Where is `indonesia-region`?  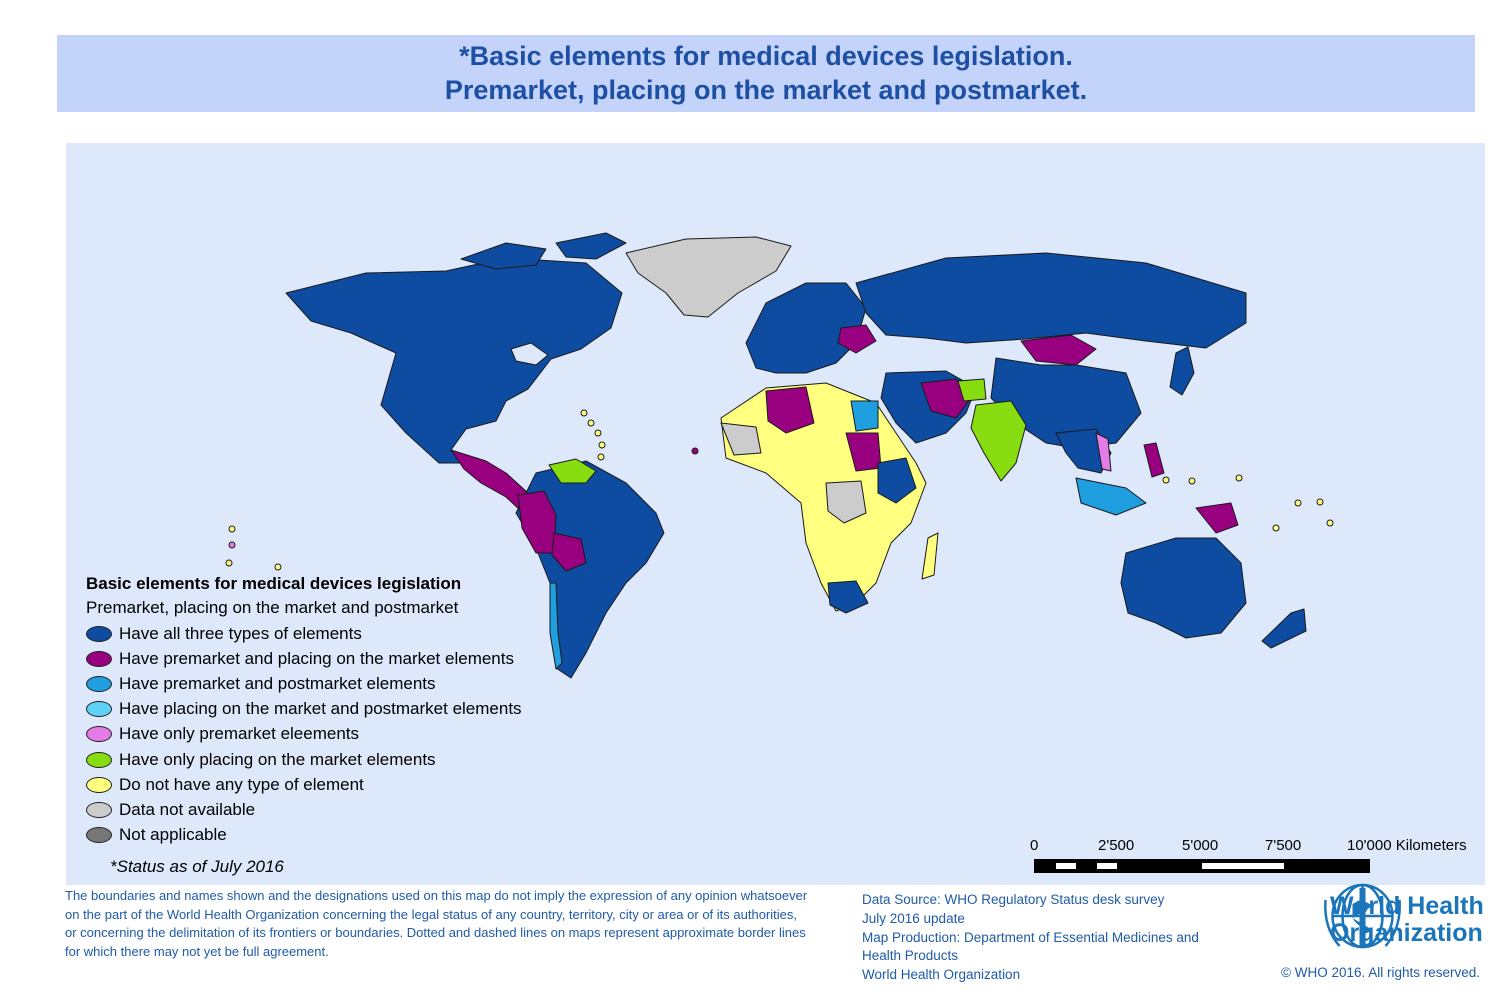 indonesia-region is located at coordinates (1111, 496).